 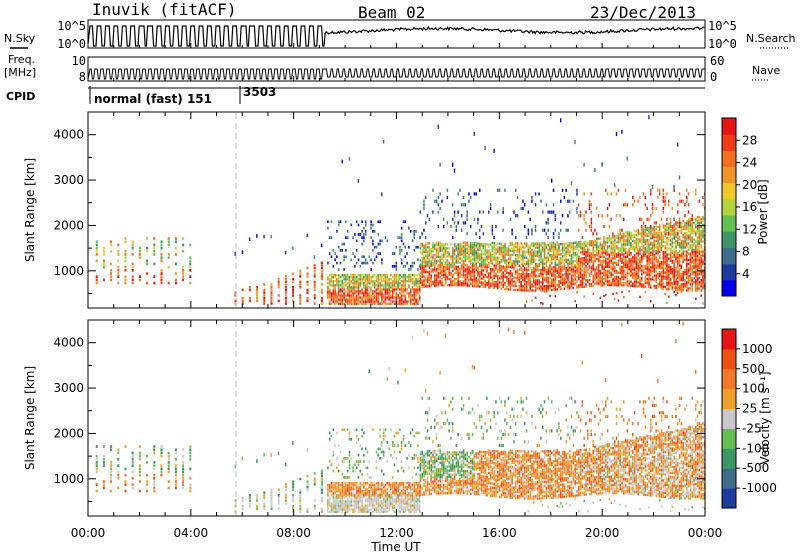 I want to click on cpid-normal: normal (fast) 151, so click(x=153, y=99).